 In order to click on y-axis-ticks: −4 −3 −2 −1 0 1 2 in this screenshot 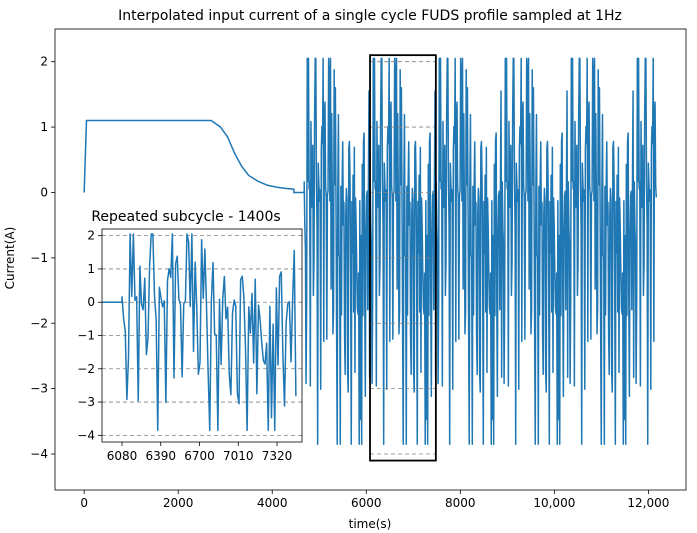, I will do `click(42, 258)`.